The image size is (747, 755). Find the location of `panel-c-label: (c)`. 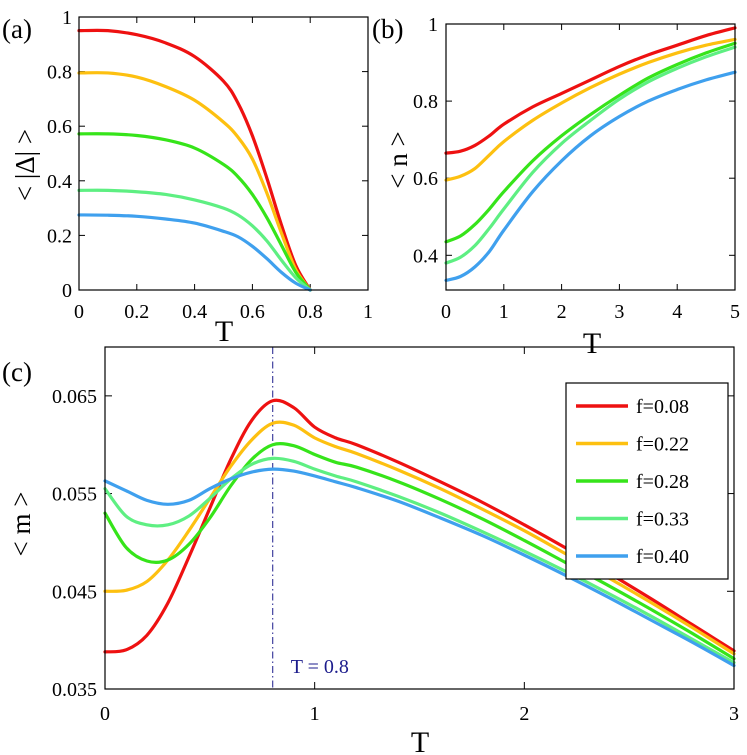

panel-c-label: (c) is located at coordinates (17, 372).